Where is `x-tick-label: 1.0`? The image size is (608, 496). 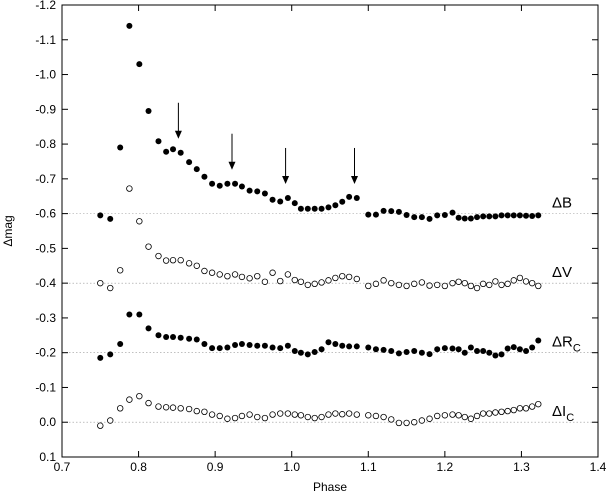
x-tick-label: 1.0 is located at coordinates (291, 467).